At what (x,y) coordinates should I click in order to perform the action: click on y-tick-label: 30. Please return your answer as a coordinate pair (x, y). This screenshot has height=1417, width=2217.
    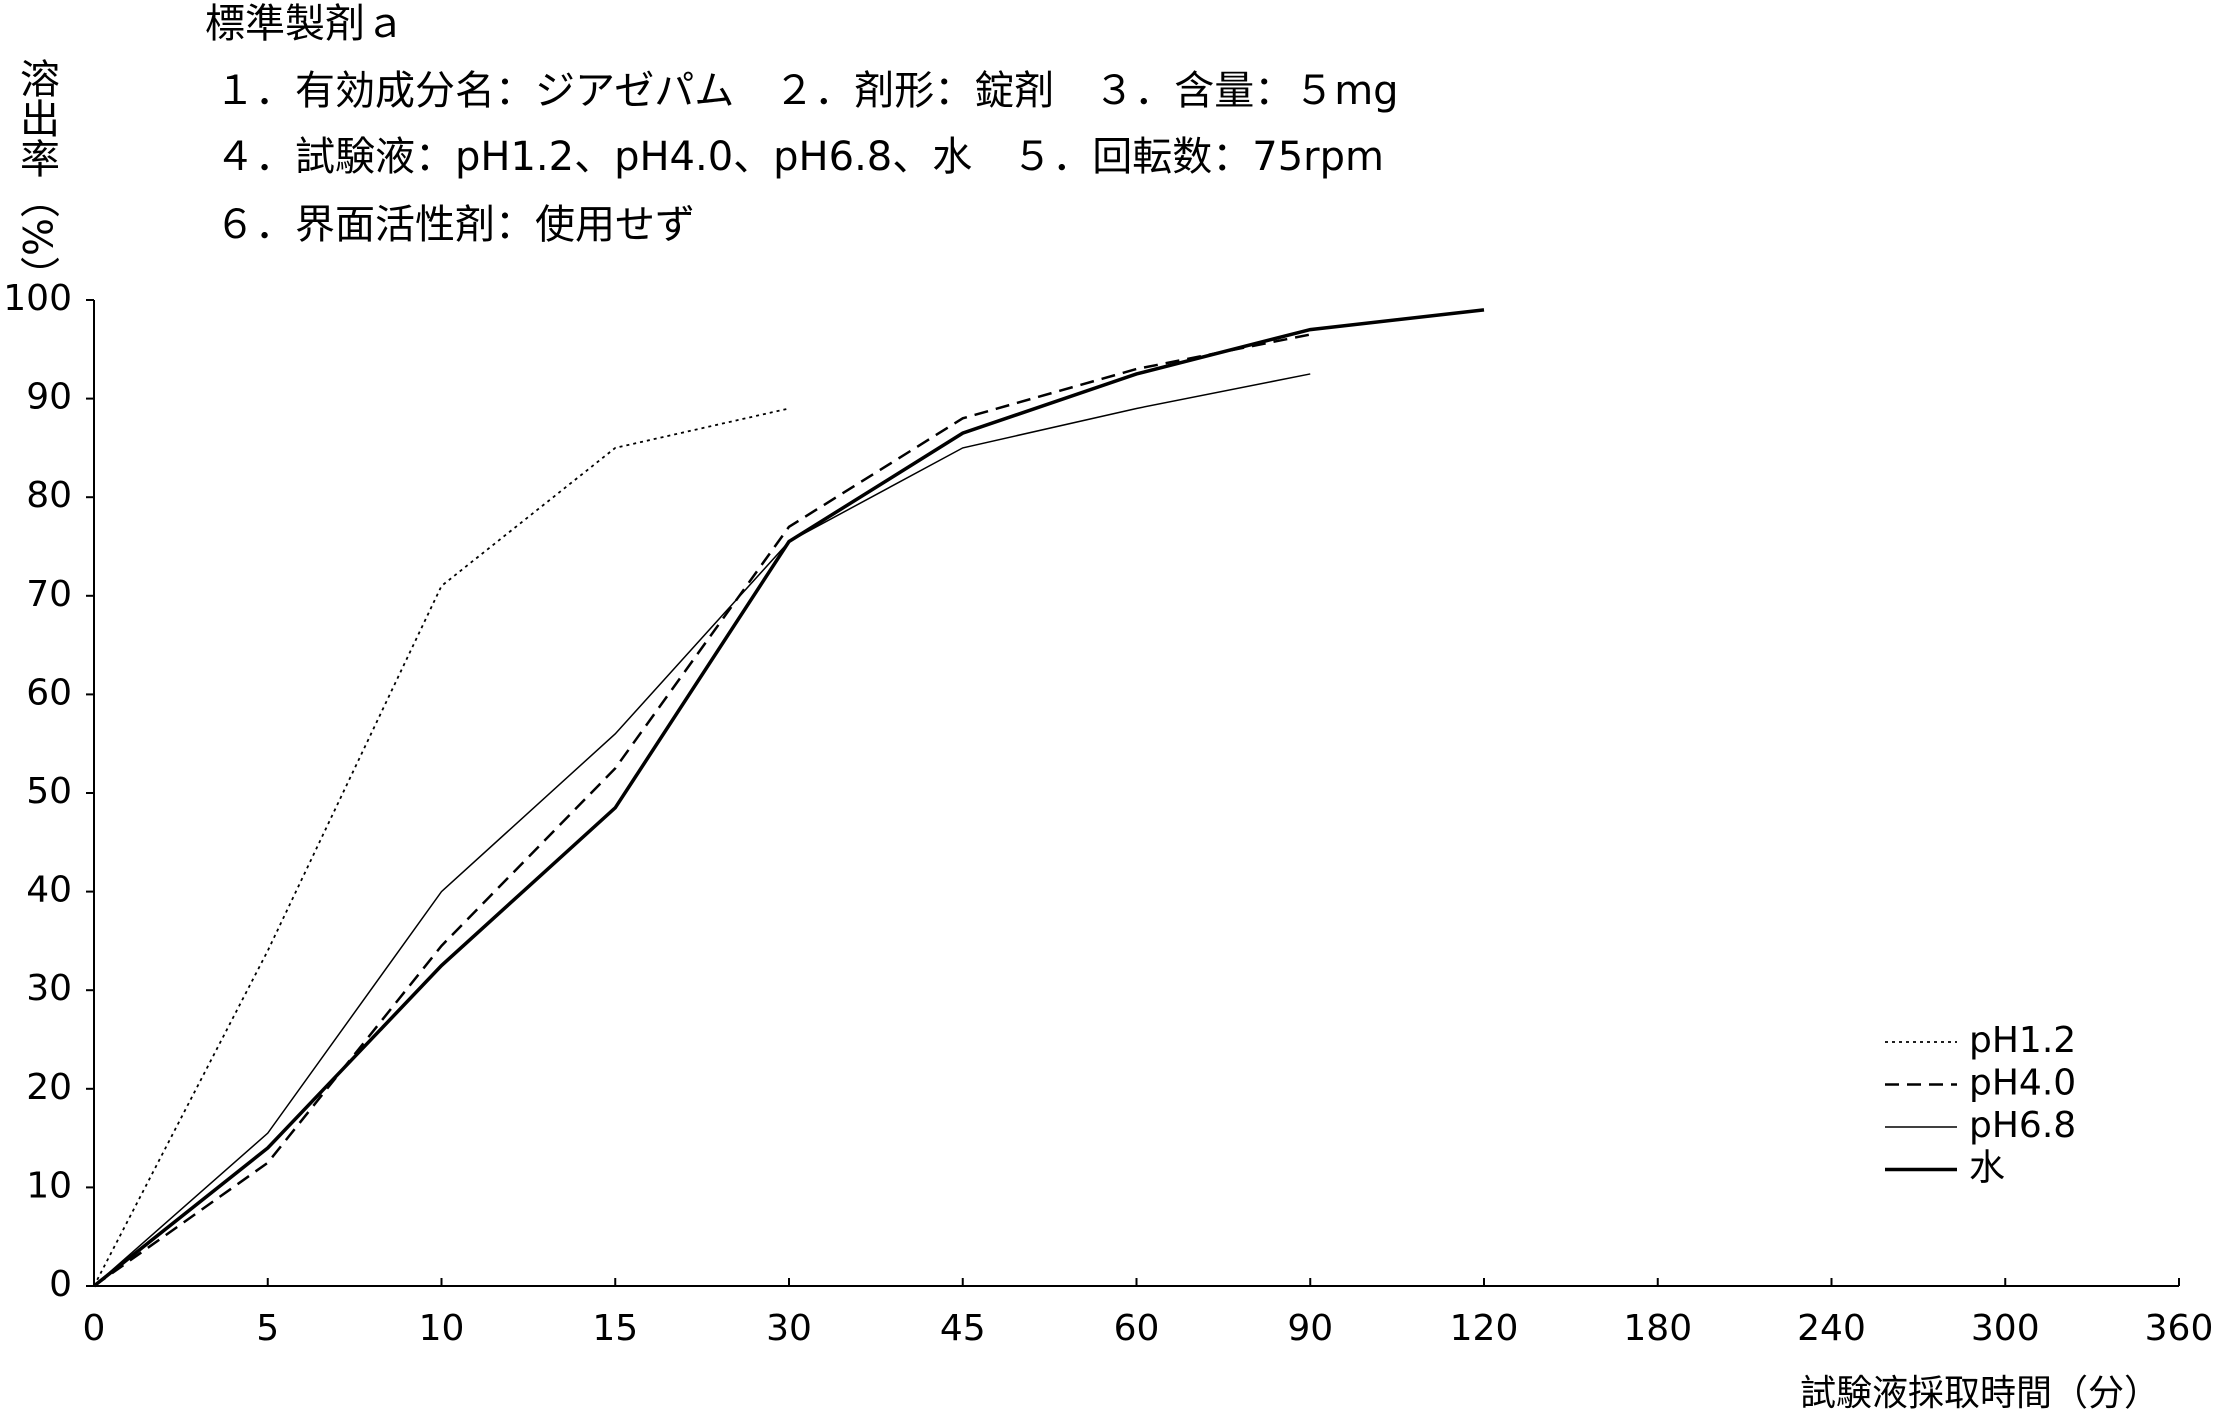
    Looking at the image, I should click on (49, 988).